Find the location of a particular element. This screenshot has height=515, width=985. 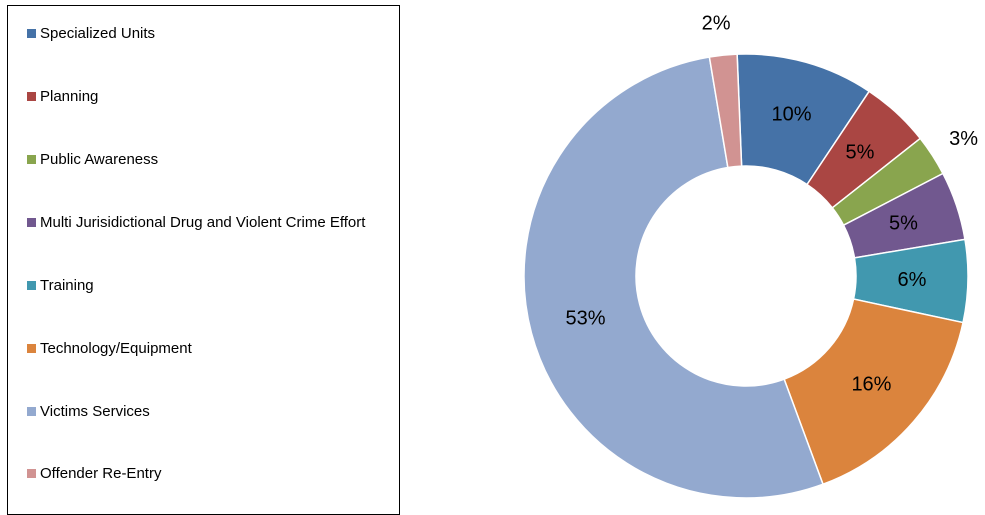

legend-label: Specialized Units is located at coordinates (98, 33).